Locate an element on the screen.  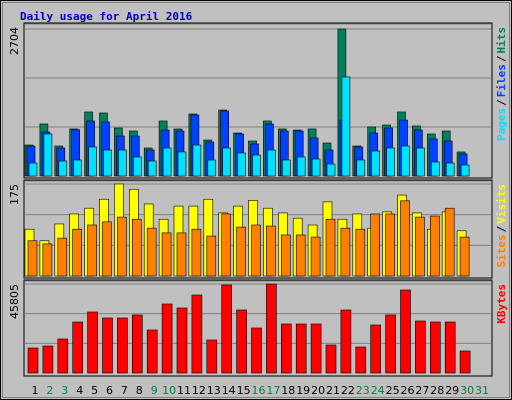
legend: Pages/Files/Hits is located at coordinates (501, 84).